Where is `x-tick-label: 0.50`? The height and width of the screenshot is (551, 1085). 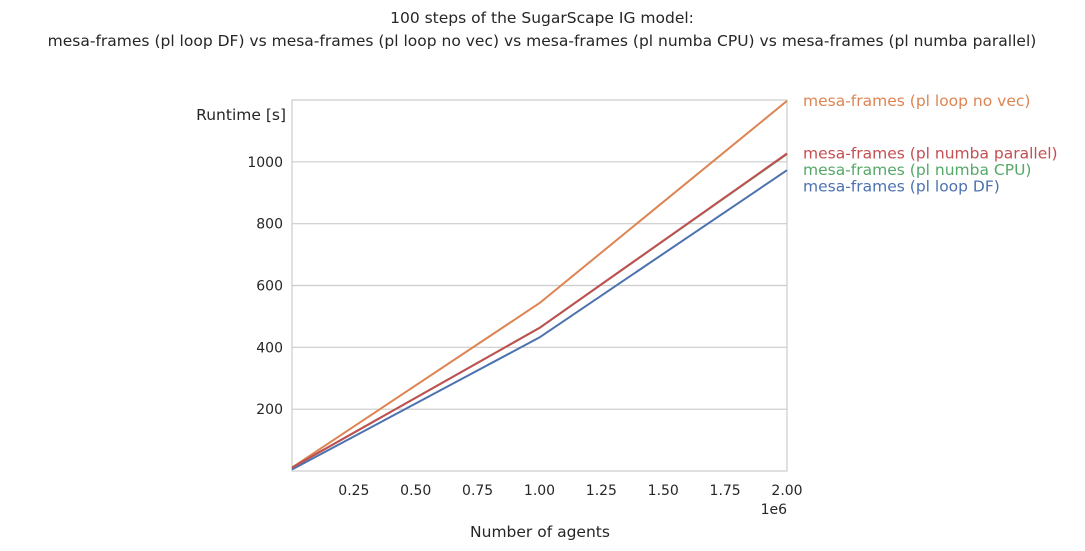
x-tick-label: 0.50 is located at coordinates (415, 491).